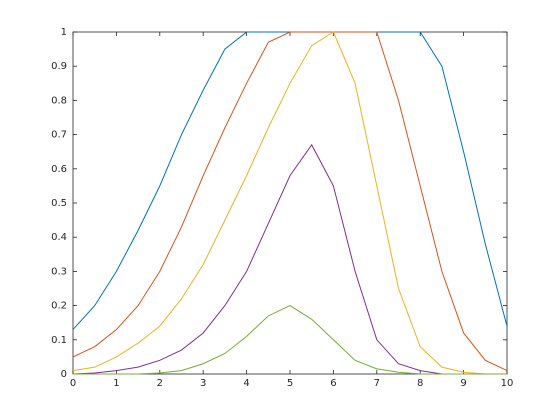 This screenshot has width=560, height=420. What do you see at coordinates (59, 340) in the screenshot?
I see `y-tick-label: 0.1` at bounding box center [59, 340].